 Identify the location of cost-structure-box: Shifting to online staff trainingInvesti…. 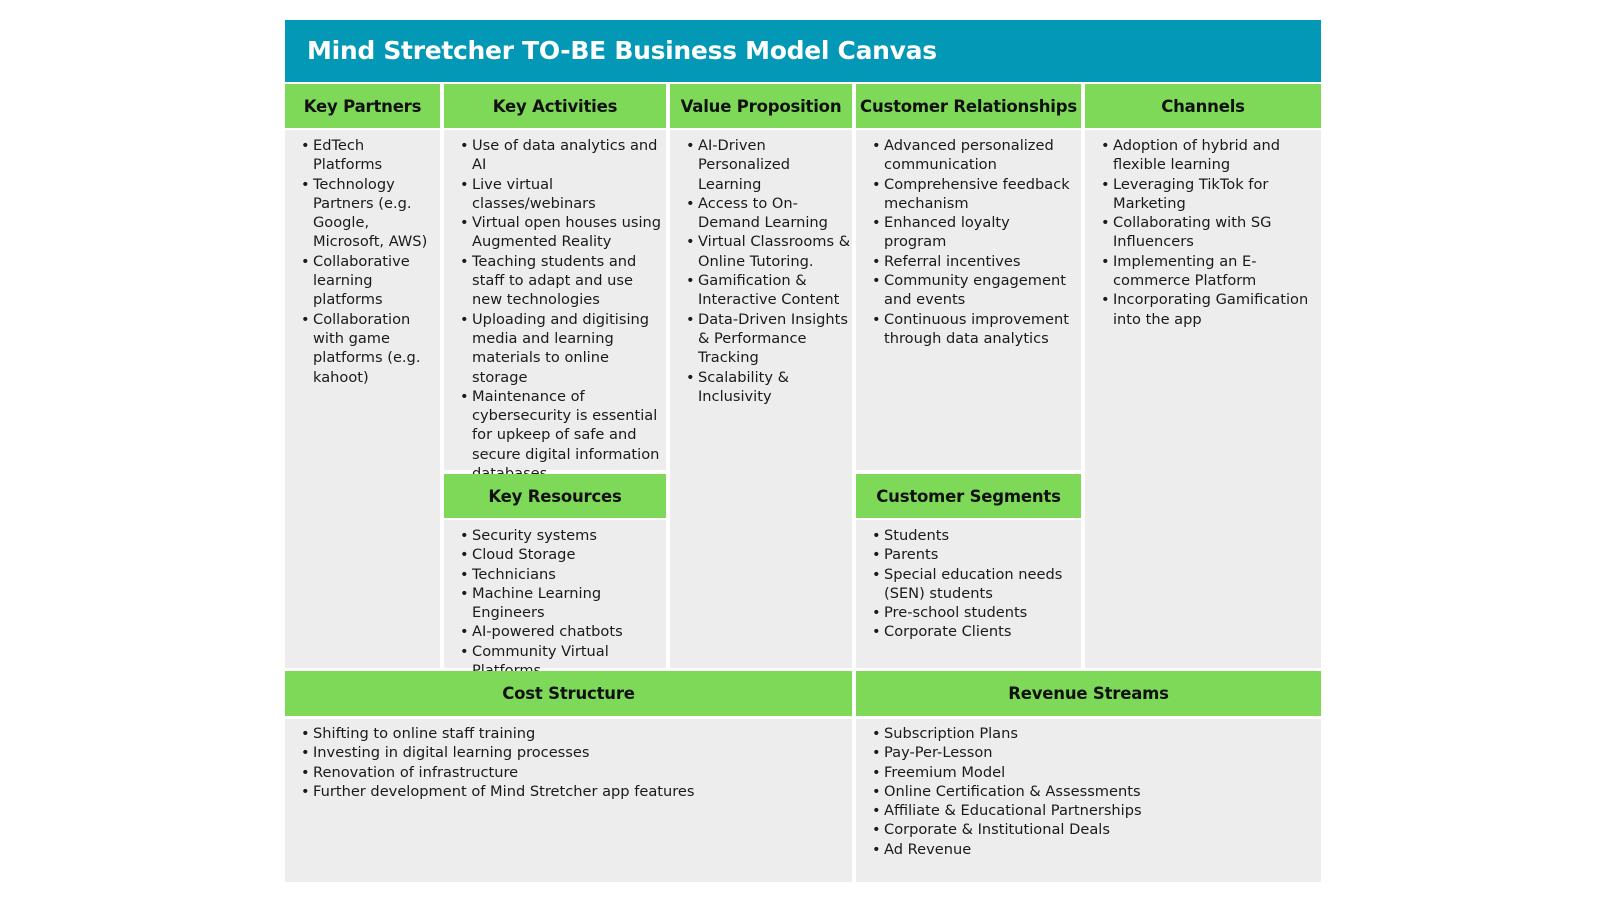
(568, 800).